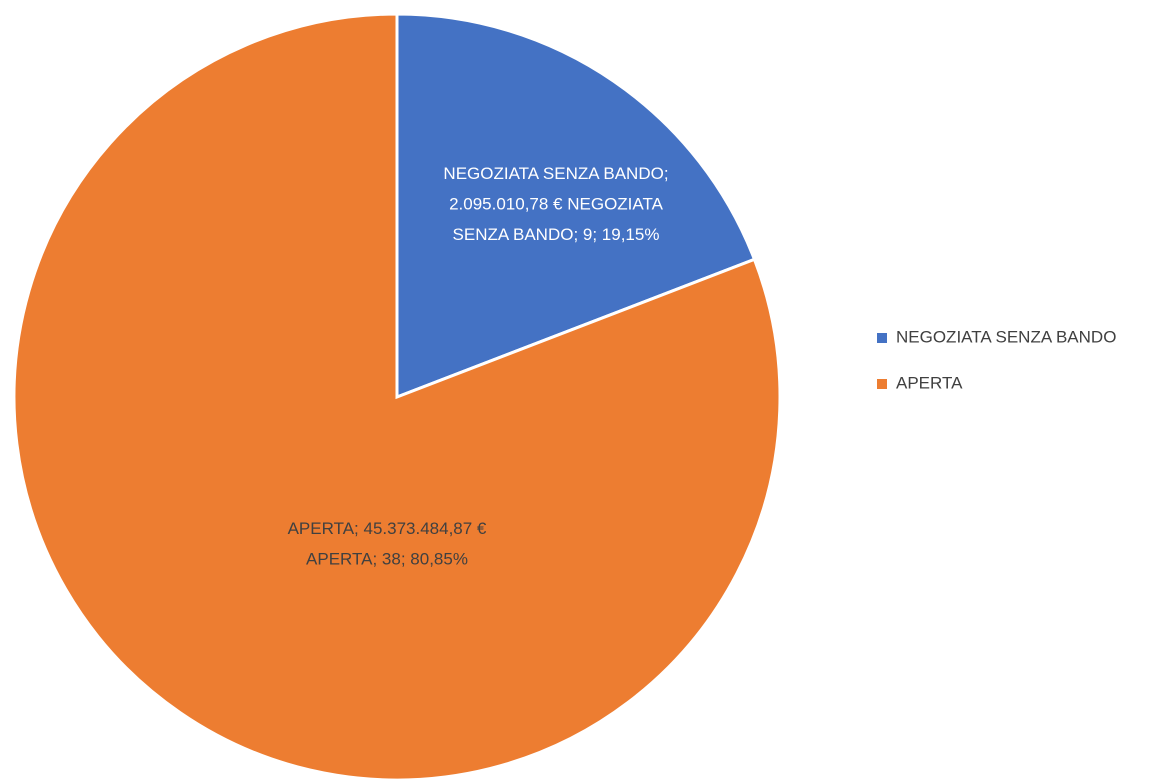 This screenshot has height=781, width=1174. What do you see at coordinates (1006, 336) in the screenshot?
I see `legend-label: NEGOZIATA SENZA BANDO` at bounding box center [1006, 336].